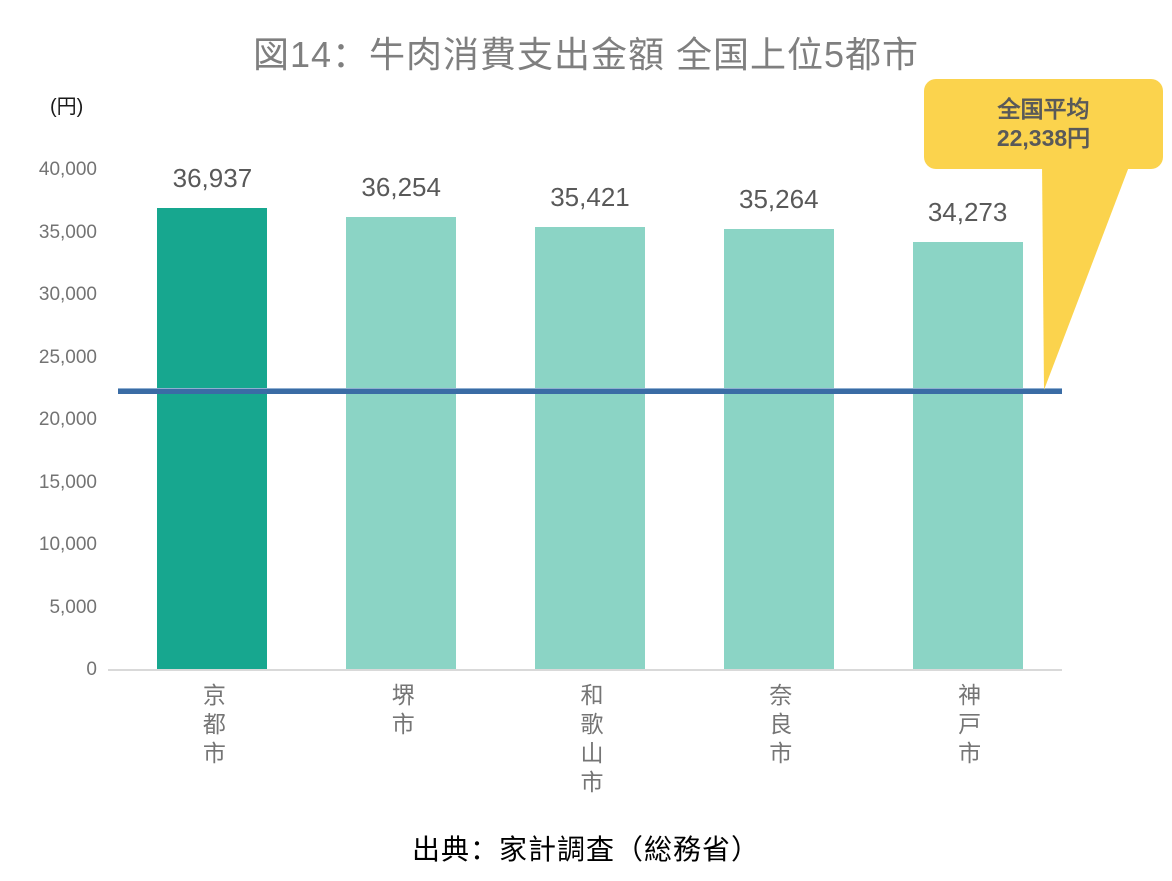  Describe the element at coordinates (585, 670) in the screenshot. I see `x-axis-baseline` at that location.